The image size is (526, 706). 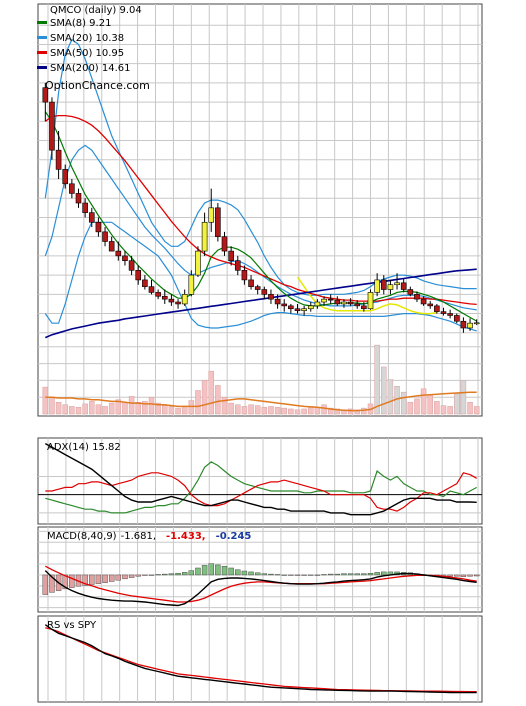 What do you see at coordinates (82, 536) in the screenshot?
I see `macd-name: MACD(8,40,9)` at bounding box center [82, 536].